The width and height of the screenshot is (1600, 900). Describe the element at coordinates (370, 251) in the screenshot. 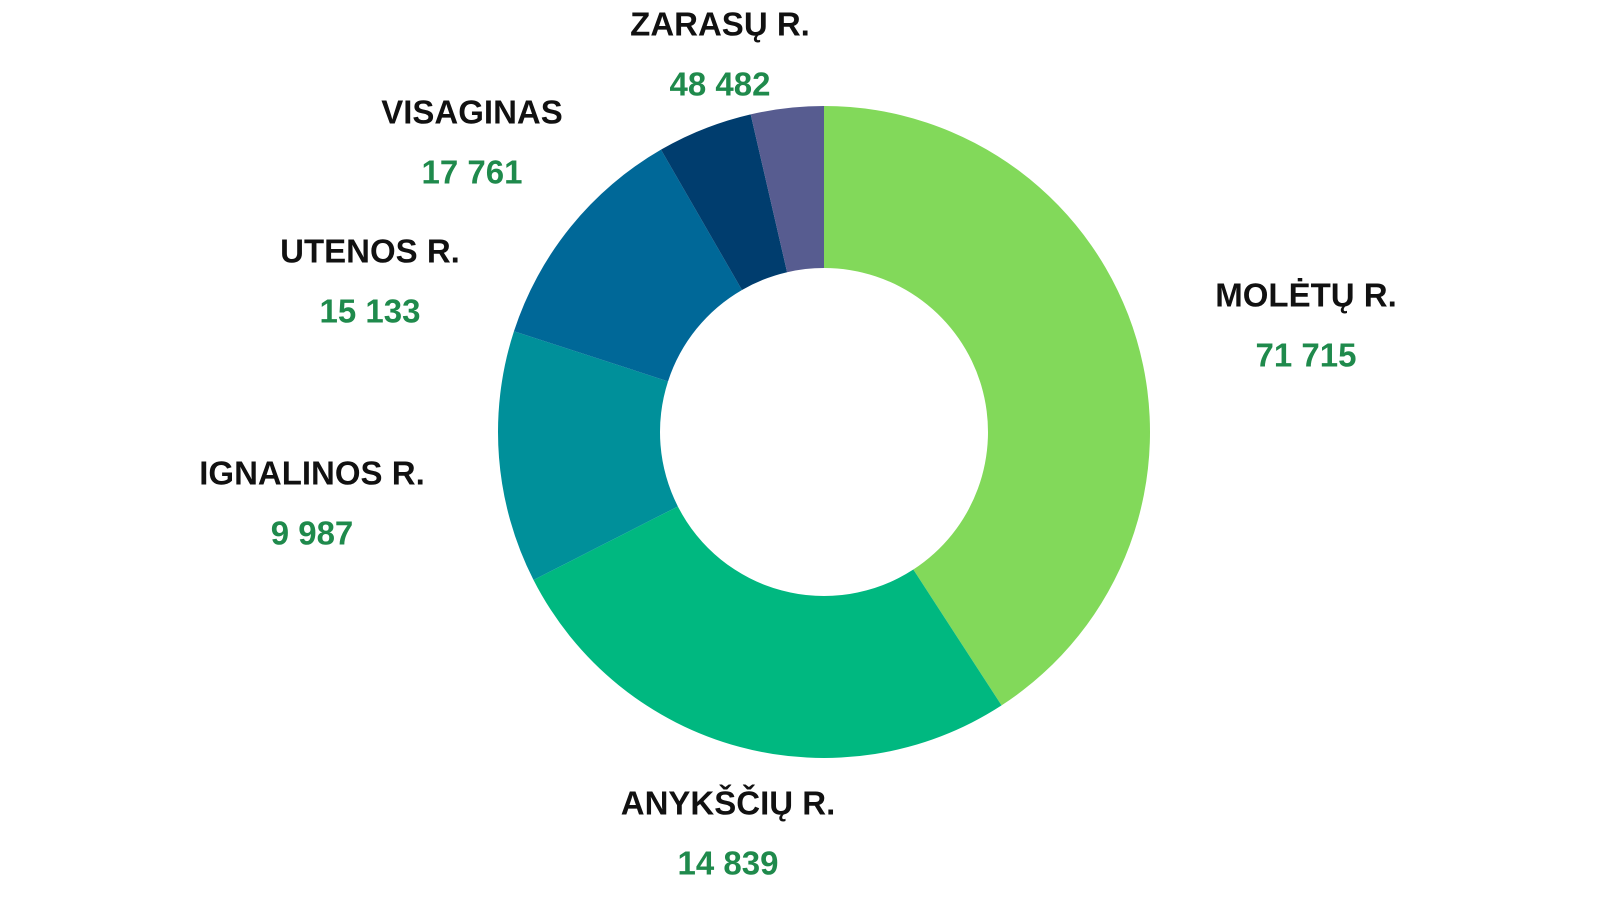

I see `slice-name-label: UTENOS R.` at that location.